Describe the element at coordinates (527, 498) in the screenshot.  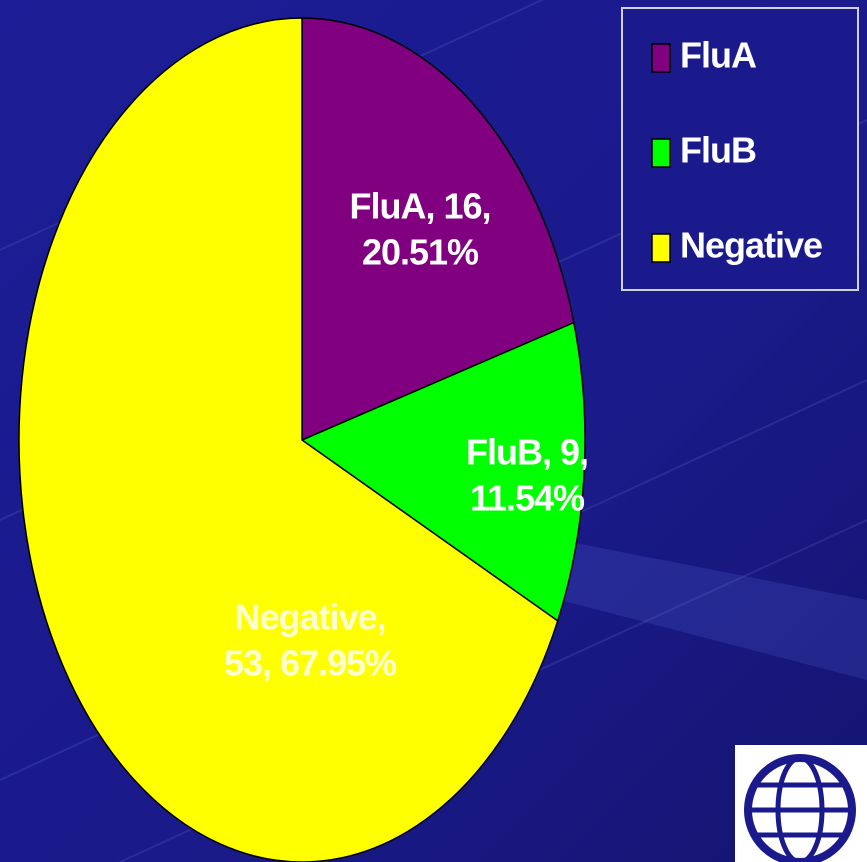
I see `data-label: 11.54%` at that location.